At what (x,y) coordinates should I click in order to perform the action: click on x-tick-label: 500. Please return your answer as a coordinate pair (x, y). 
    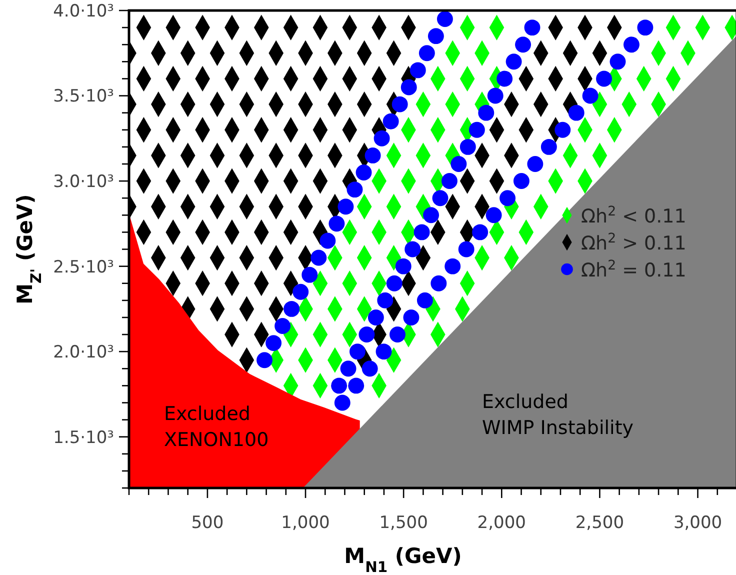
    Looking at the image, I should click on (207, 523).